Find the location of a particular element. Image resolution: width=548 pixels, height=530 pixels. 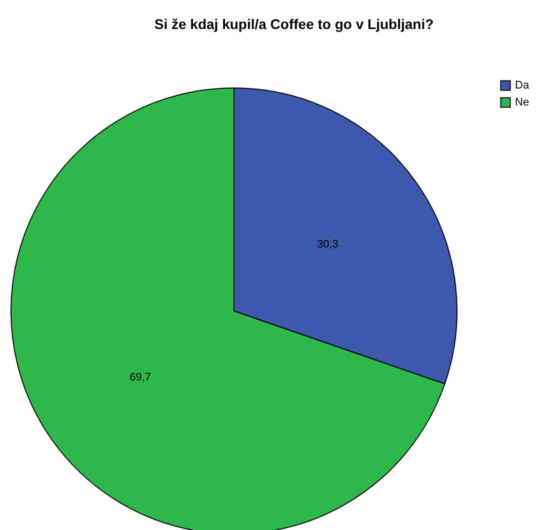

legend-label: Da is located at coordinates (522, 86).